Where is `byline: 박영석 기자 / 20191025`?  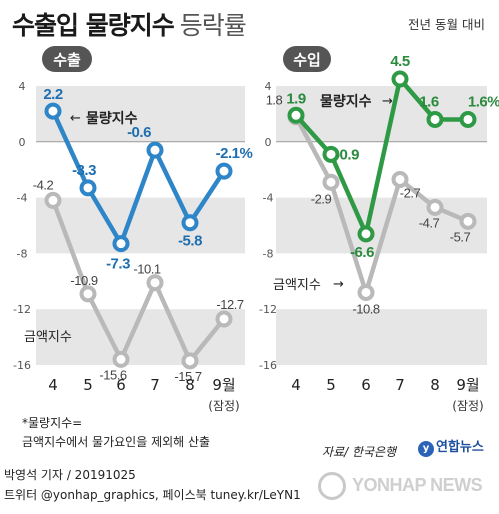
byline: 박영석 기자 / 20191025 is located at coordinates (70, 475).